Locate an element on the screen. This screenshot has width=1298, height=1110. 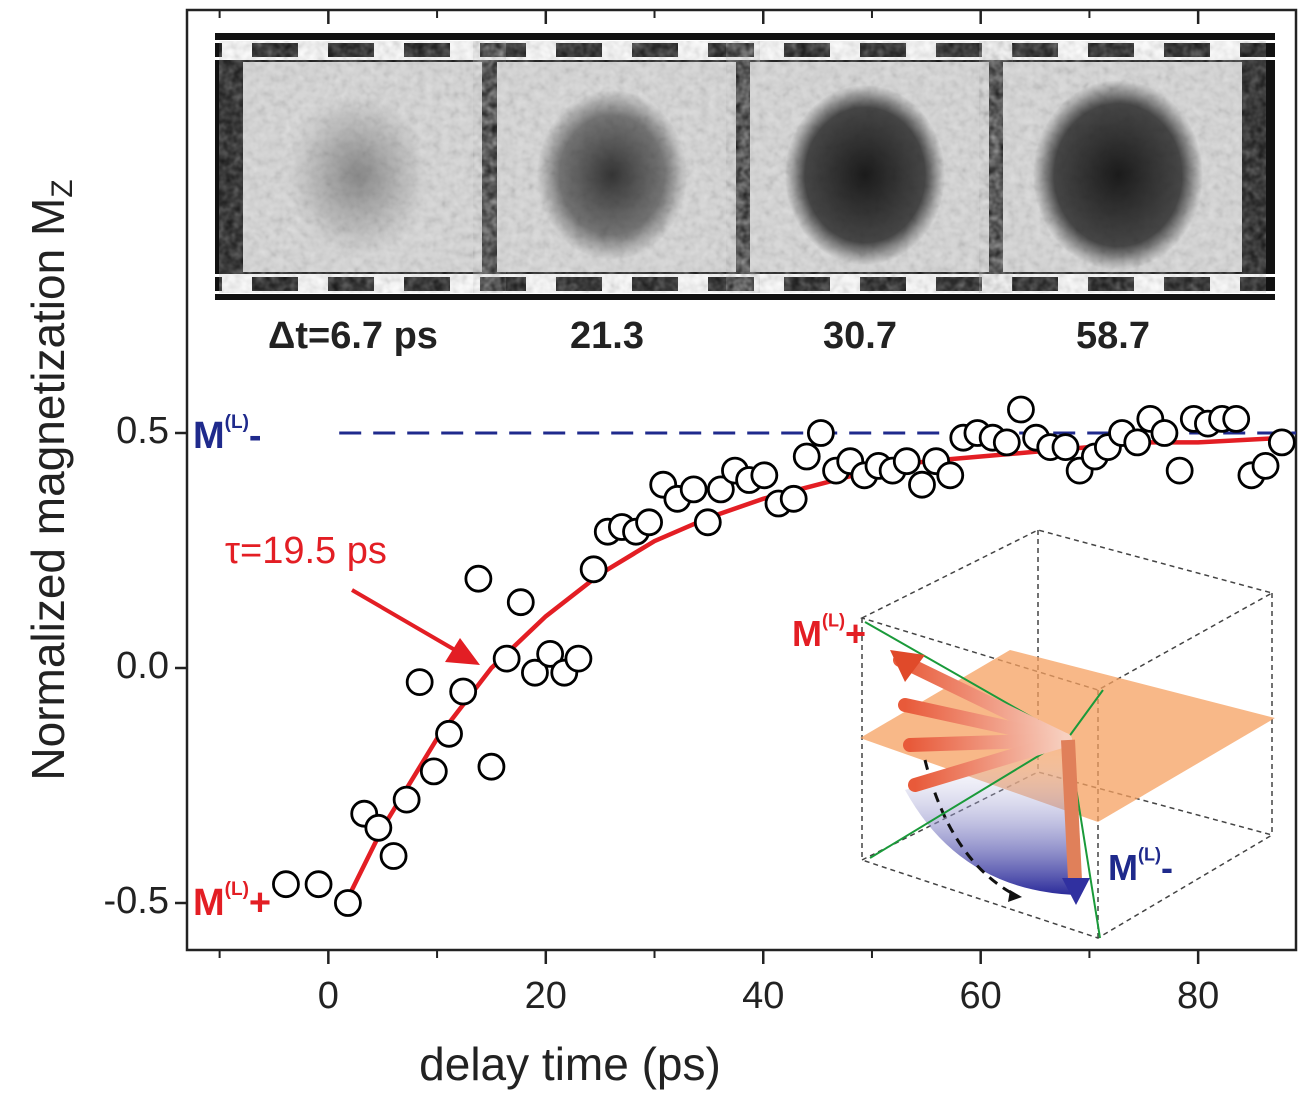
y-label-sub: Z is located at coordinates (62, 188).